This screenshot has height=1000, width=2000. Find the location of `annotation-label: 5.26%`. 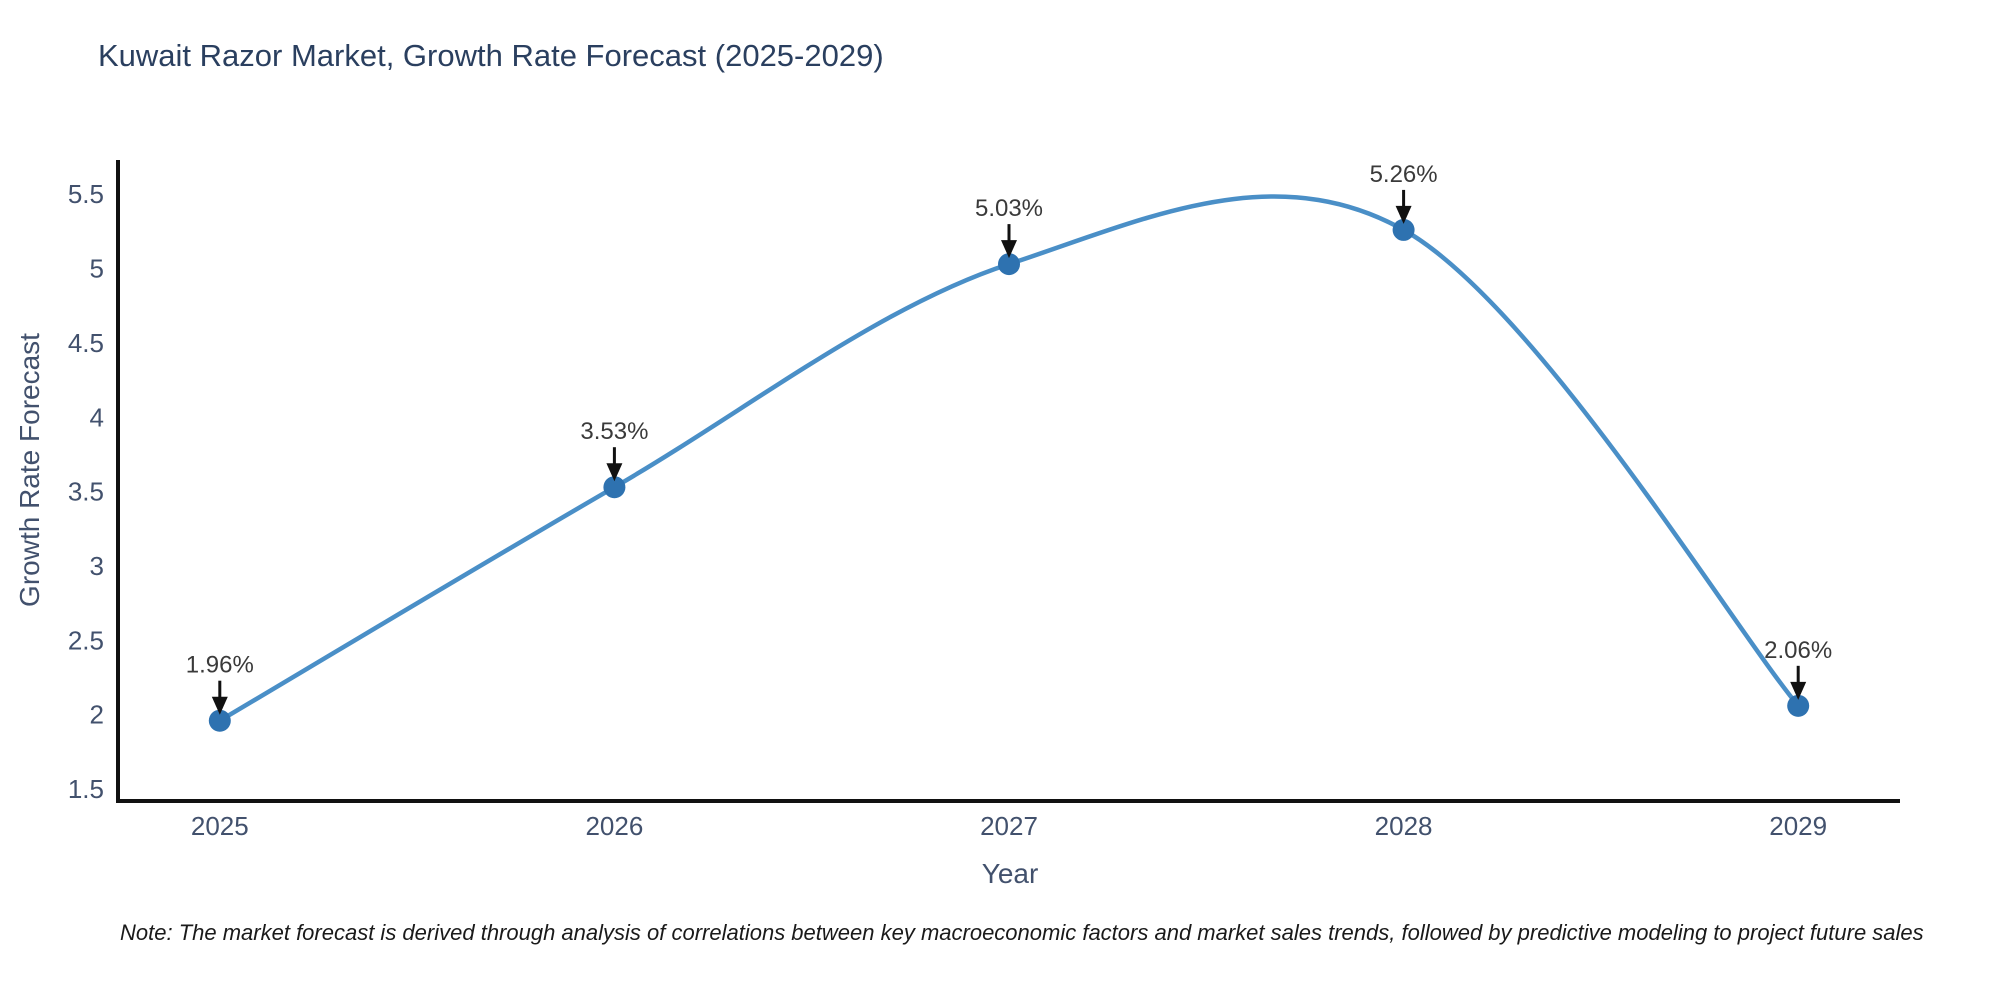

annotation-label: 5.26% is located at coordinates (1404, 174).